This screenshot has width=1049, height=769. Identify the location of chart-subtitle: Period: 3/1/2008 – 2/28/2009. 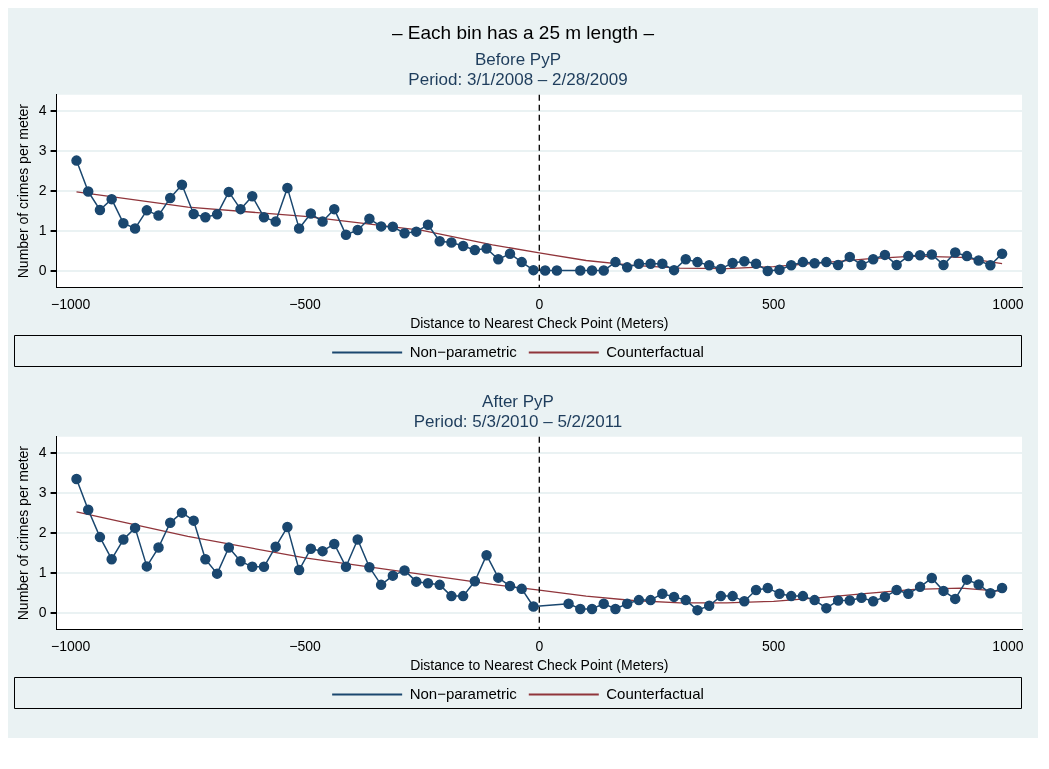
(518, 80).